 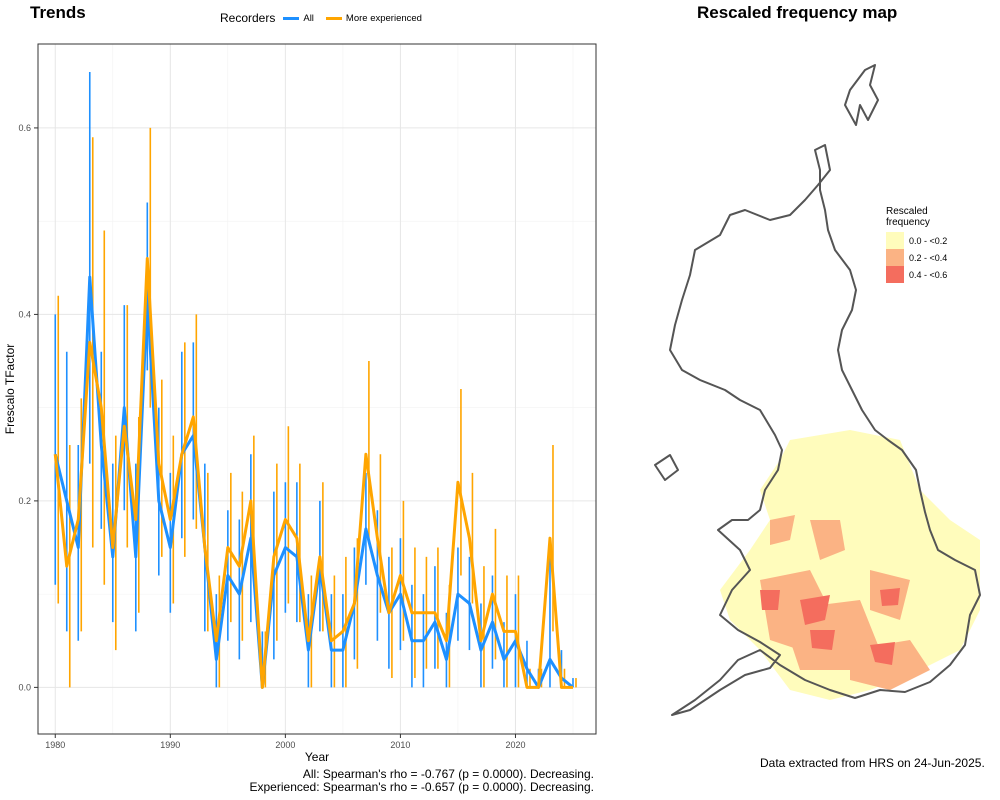 I want to click on map-legend-row-high: 0.4 - <0.6, so click(x=916, y=274).